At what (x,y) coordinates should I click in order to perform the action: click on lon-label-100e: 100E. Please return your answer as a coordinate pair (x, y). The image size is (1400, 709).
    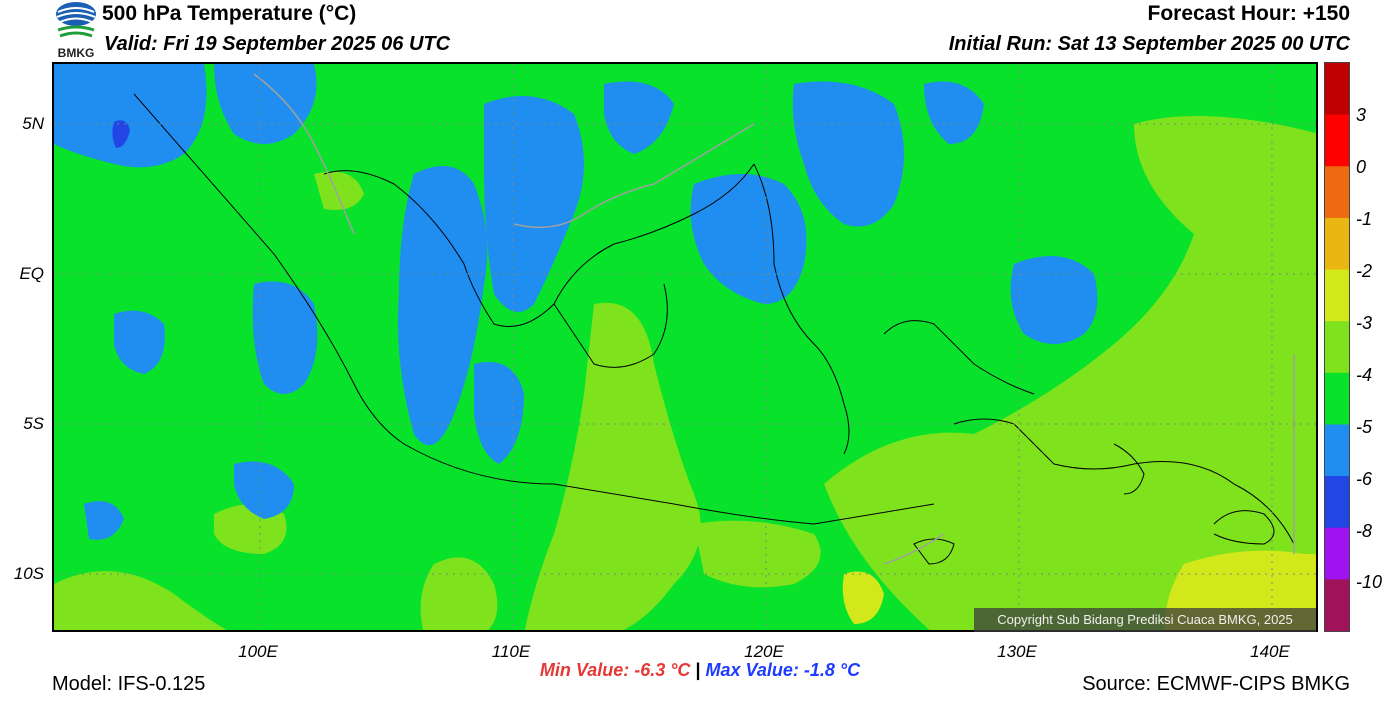
    Looking at the image, I should click on (258, 651).